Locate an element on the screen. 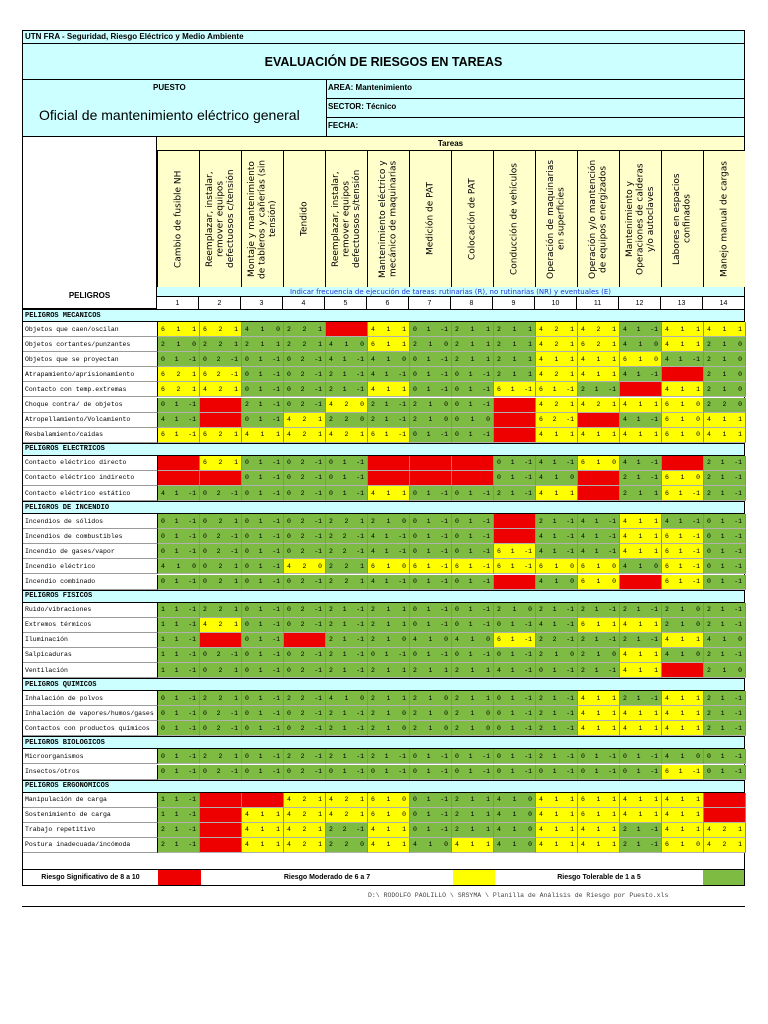 Image resolution: width=768 pixels, height=1024 pixels. risk-cell is located at coordinates (641, 582).